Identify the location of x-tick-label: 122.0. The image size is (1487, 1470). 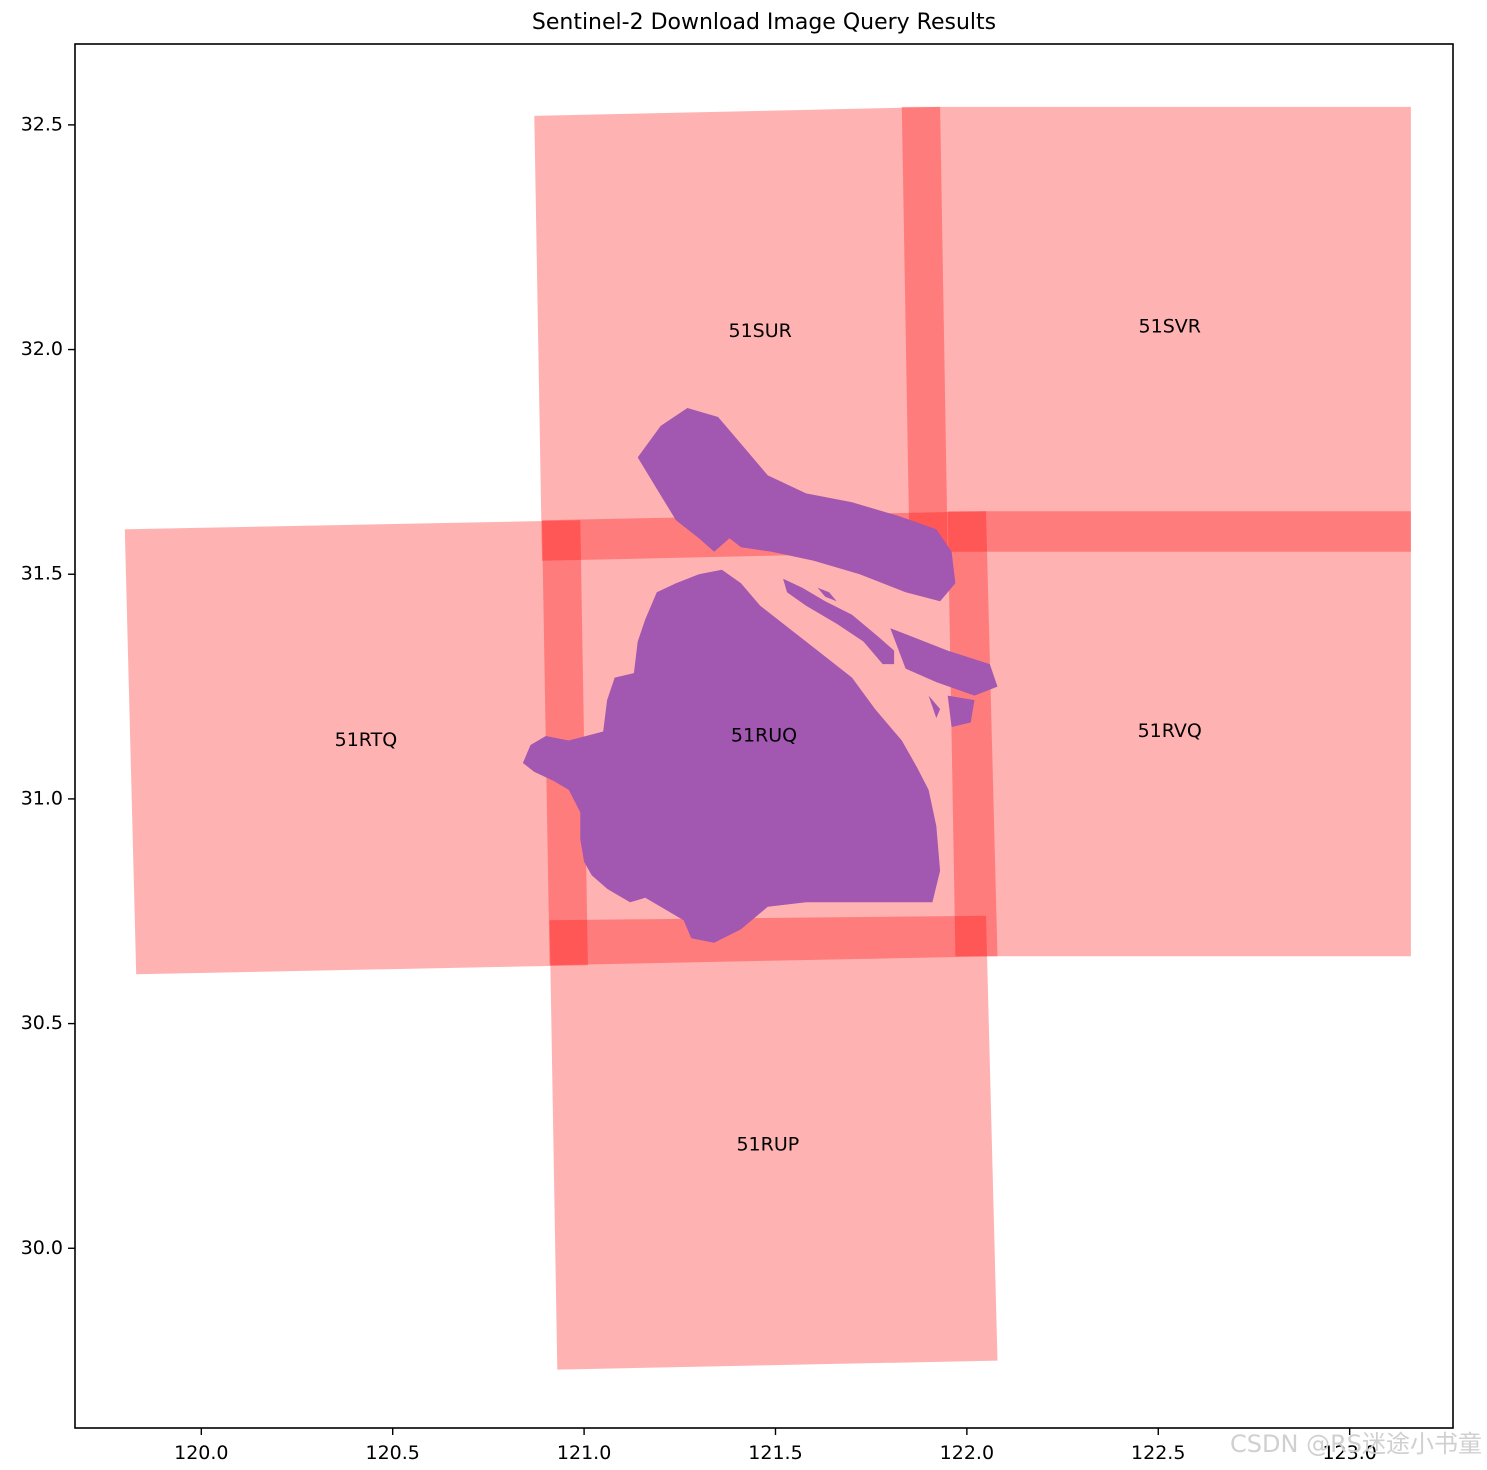
(967, 1453).